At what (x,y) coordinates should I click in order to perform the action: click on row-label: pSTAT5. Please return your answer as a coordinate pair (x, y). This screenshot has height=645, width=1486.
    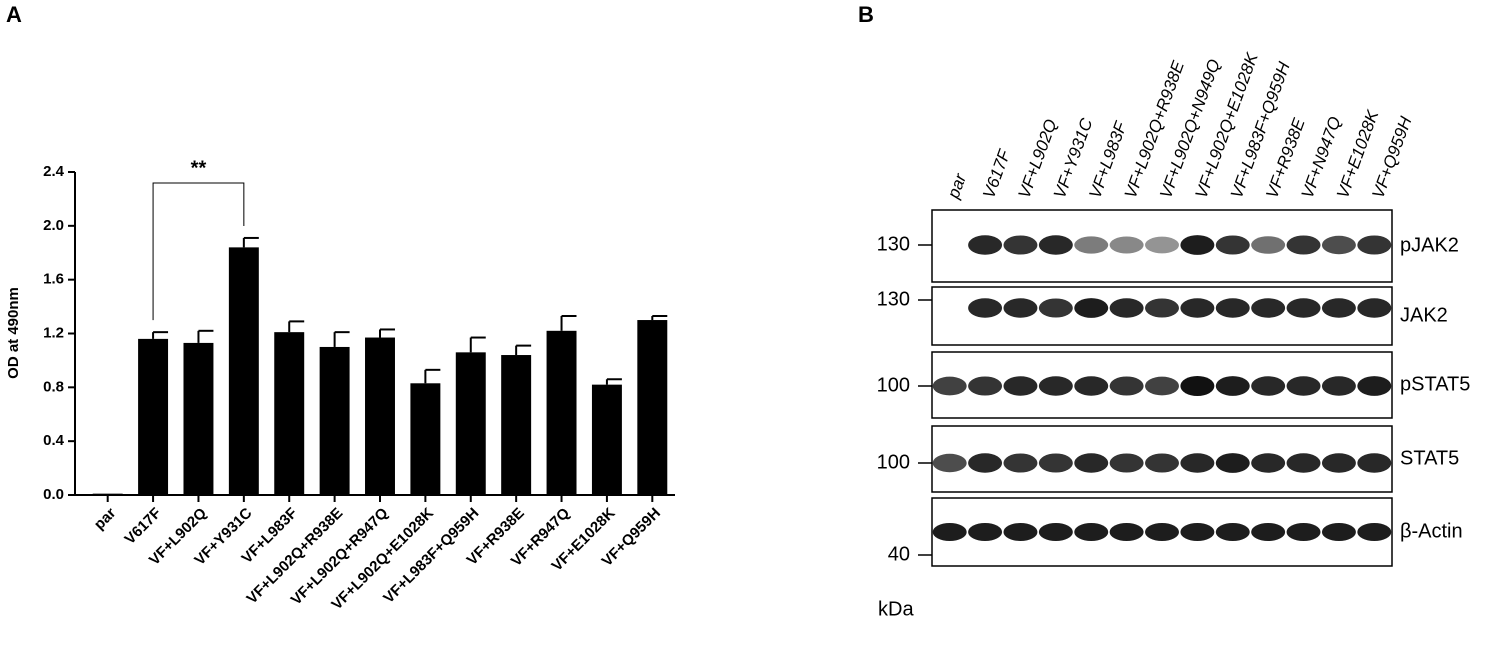
    Looking at the image, I should click on (1435, 384).